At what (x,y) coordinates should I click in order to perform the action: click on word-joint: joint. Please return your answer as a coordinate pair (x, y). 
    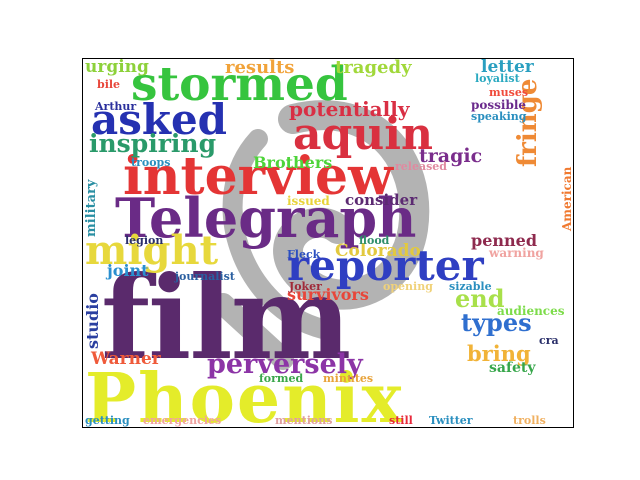
    Looking at the image, I should click on (128, 270).